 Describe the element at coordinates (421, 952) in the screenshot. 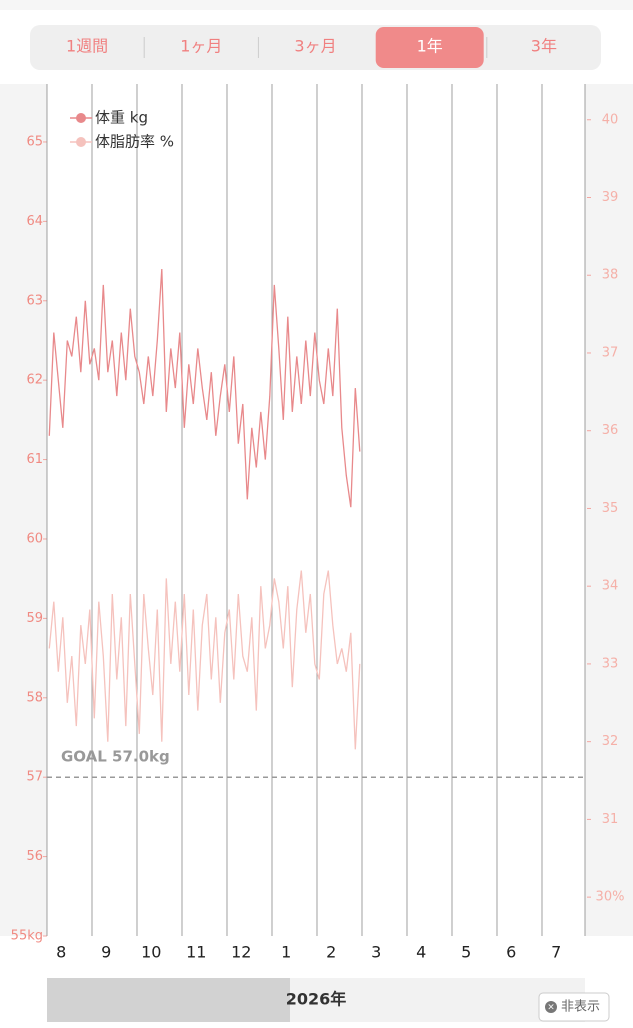

I see `x-tick-label: 4` at that location.